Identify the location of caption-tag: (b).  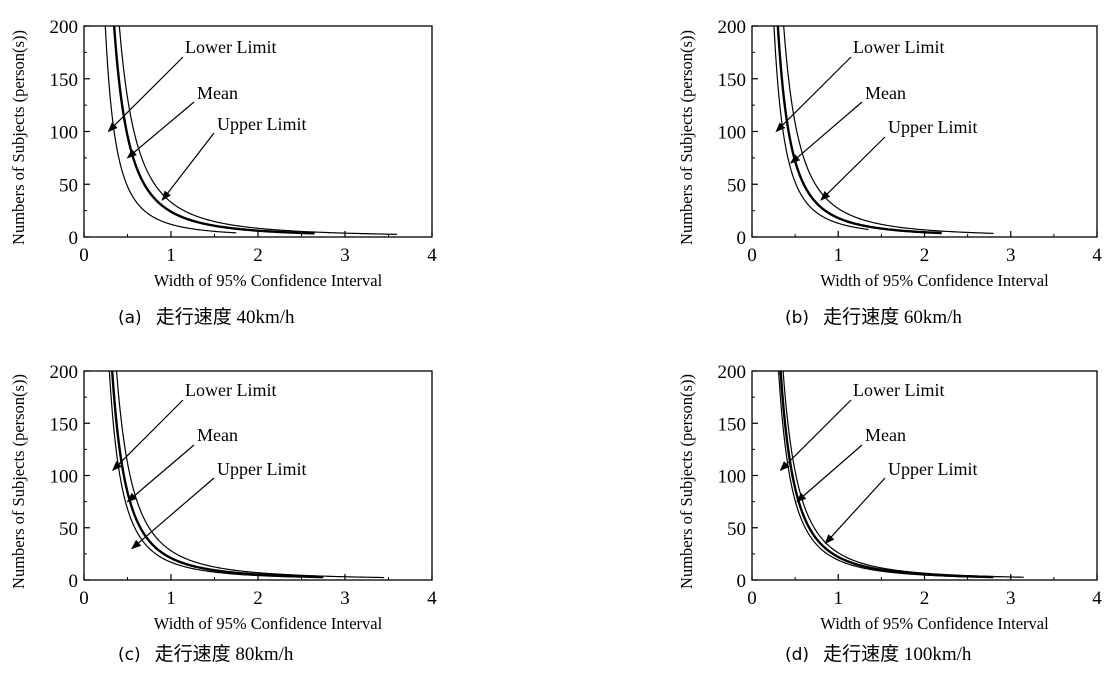
(797, 318).